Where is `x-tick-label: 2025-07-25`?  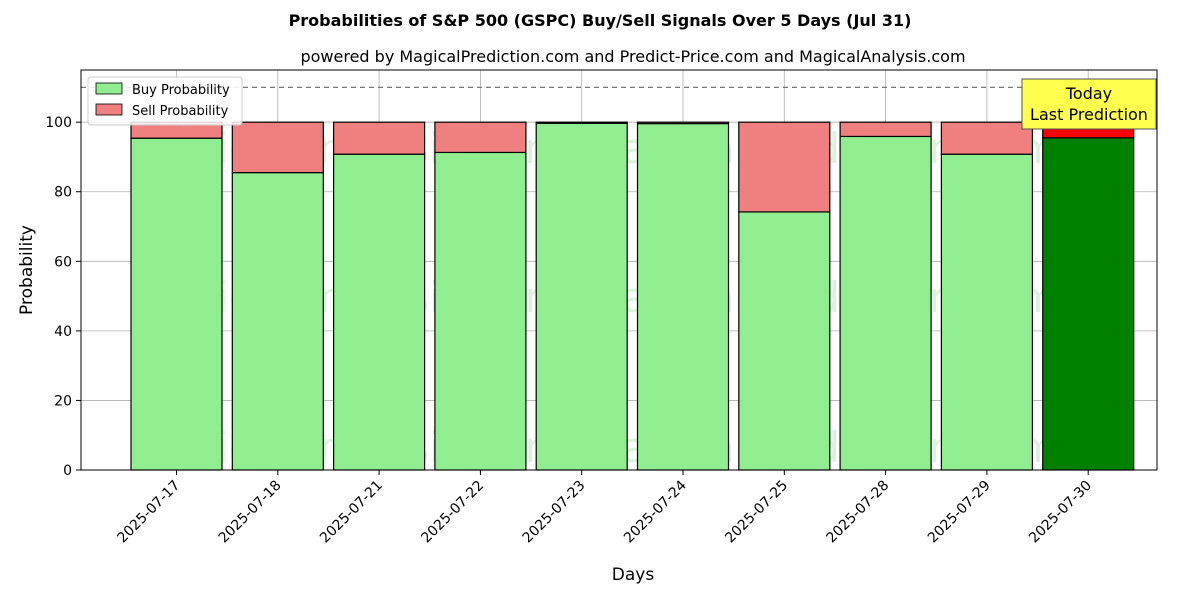
x-tick-label: 2025-07-25 is located at coordinates (756, 512).